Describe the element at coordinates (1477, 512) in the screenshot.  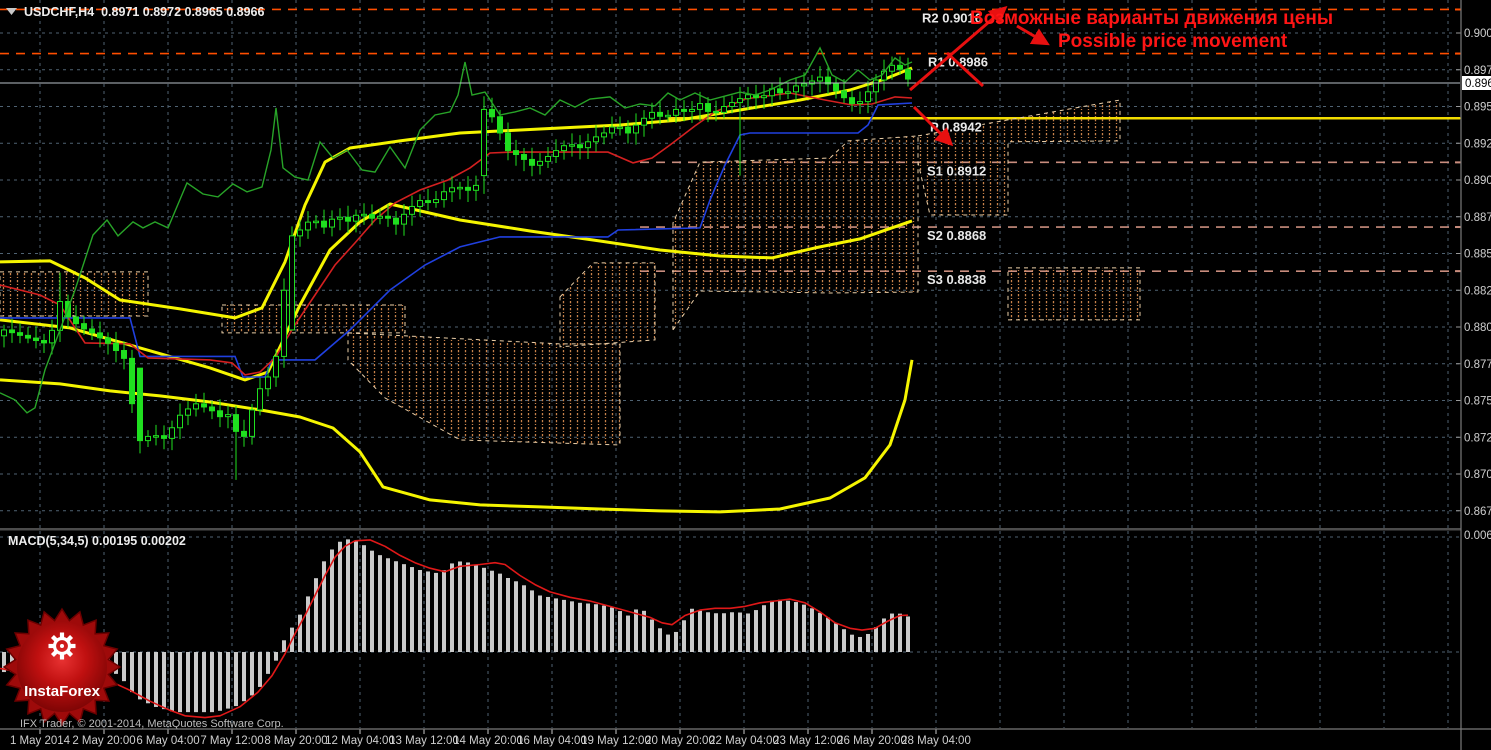
I see `svg-text: 0.8675` at that location.